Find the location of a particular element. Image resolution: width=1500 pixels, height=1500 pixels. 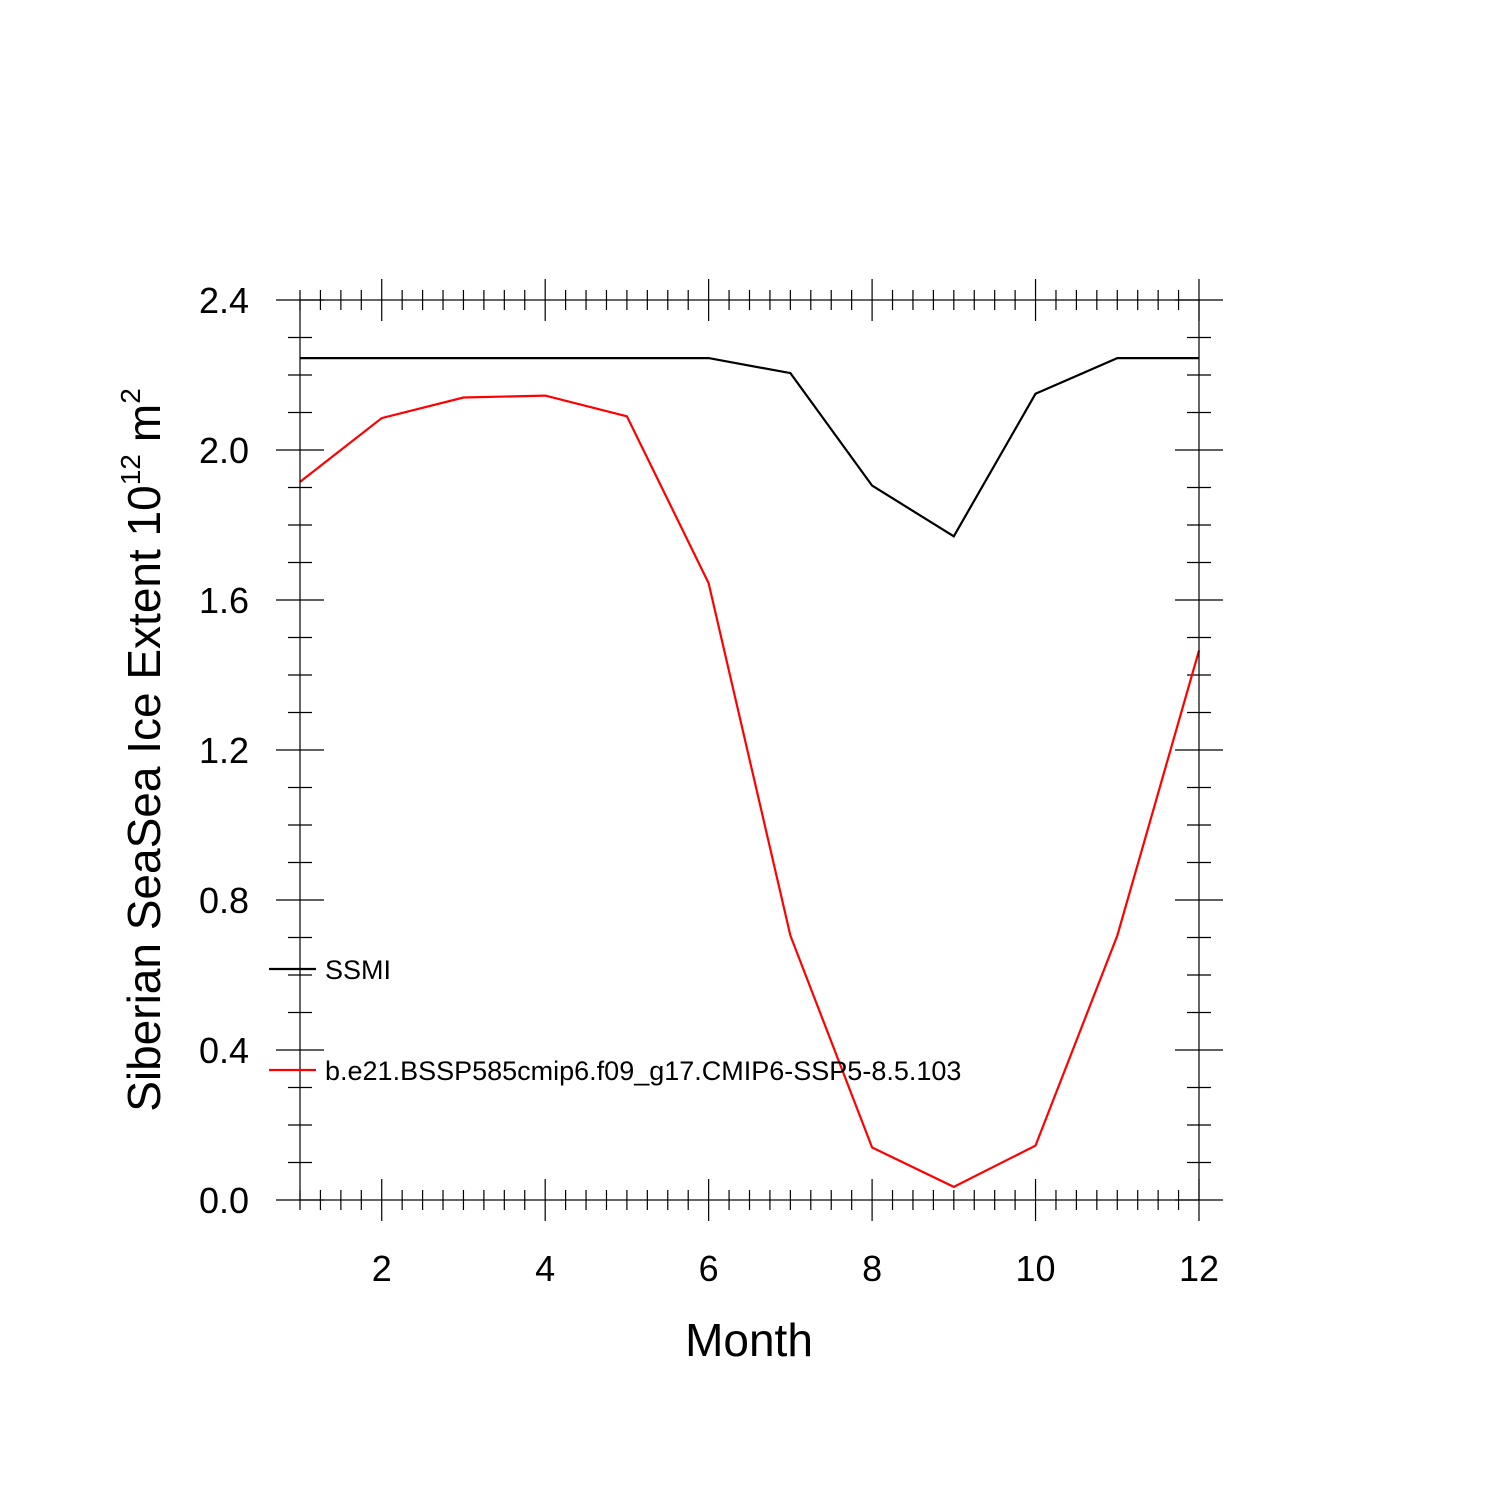

y-tick-label: 2.4 is located at coordinates (224, 300).